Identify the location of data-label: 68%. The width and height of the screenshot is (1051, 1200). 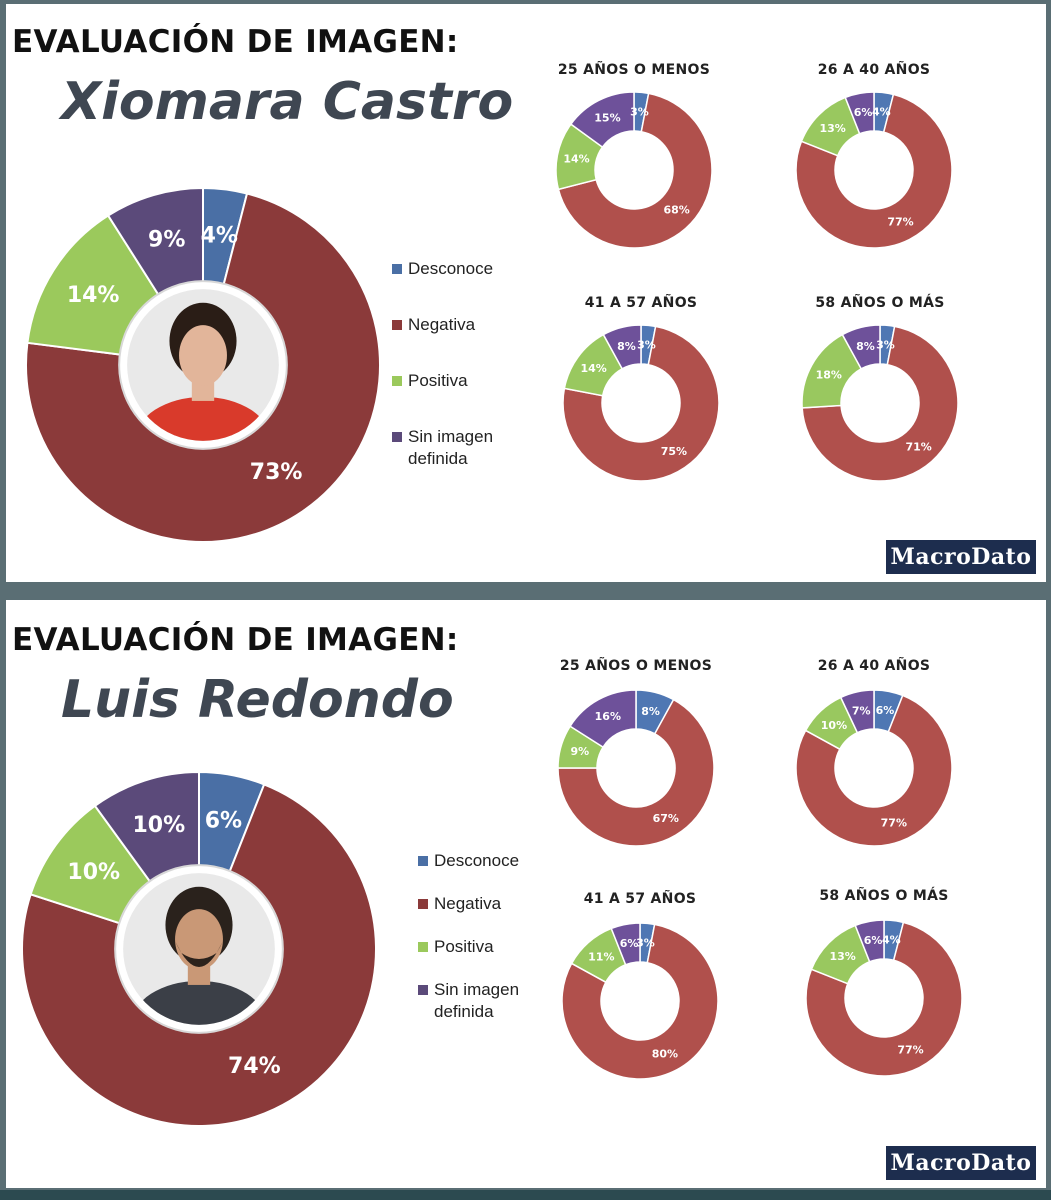
(676, 210).